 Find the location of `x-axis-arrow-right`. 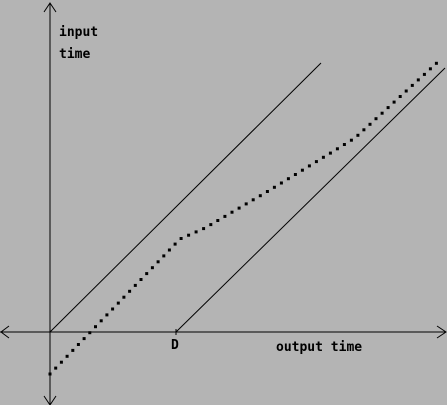

x-axis-arrow-right is located at coordinates (441, 332).